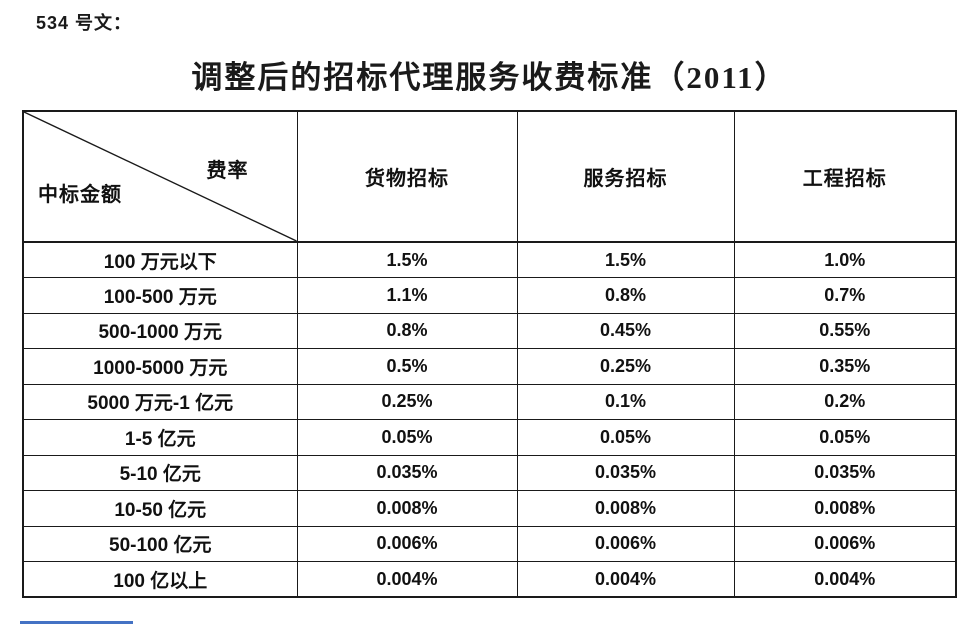 The height and width of the screenshot is (629, 979). Describe the element at coordinates (489, 77) in the screenshot. I see `page-title: 调整后的招标代理服务收费标准（2011）` at that location.